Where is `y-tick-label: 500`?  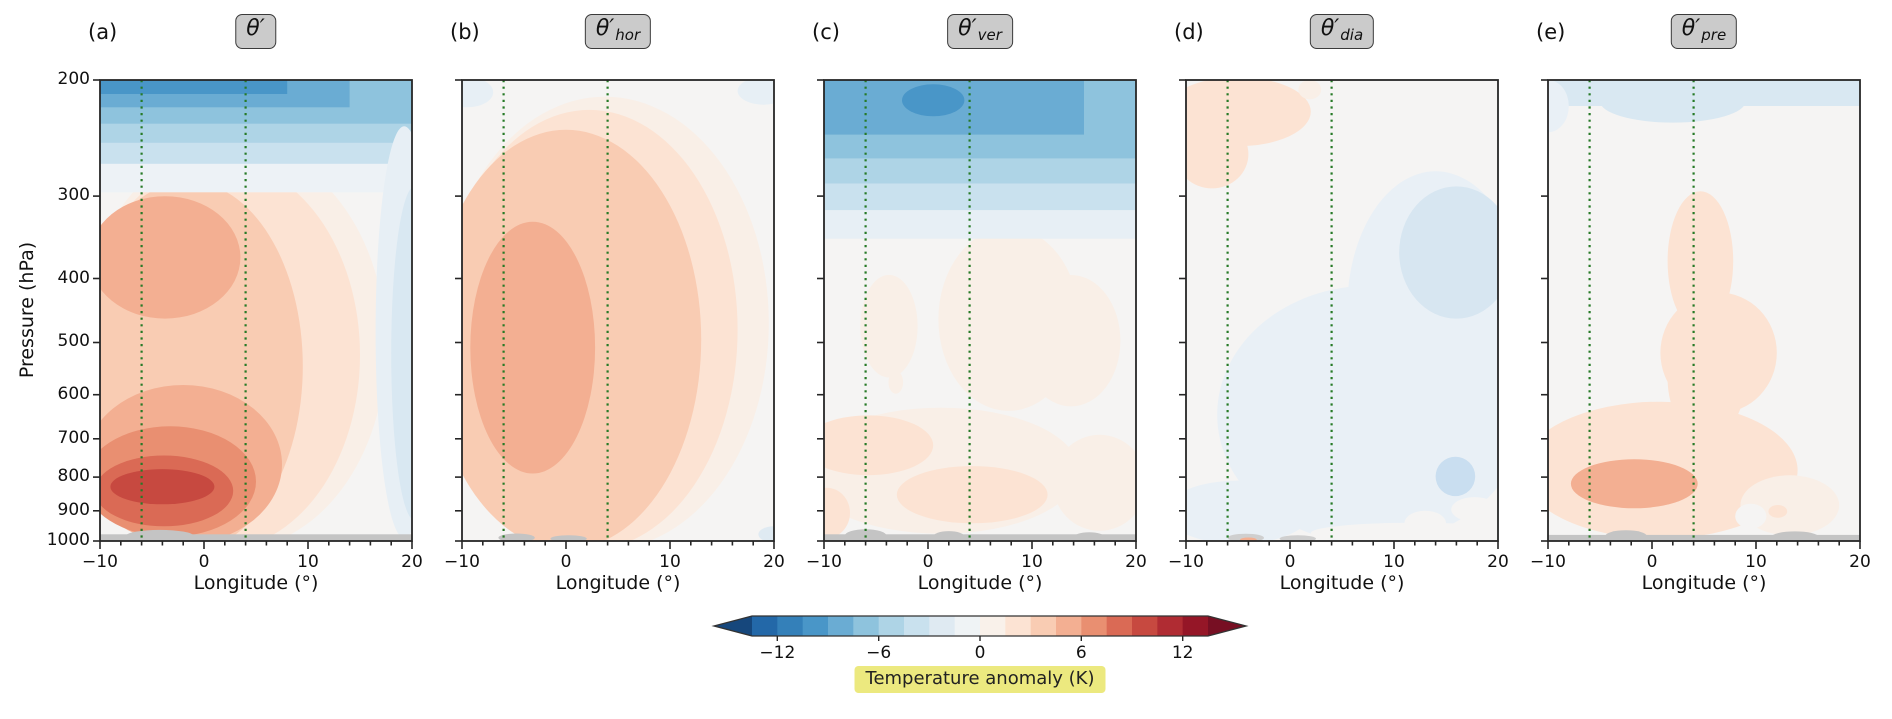
y-tick-label: 500 is located at coordinates (73, 341).